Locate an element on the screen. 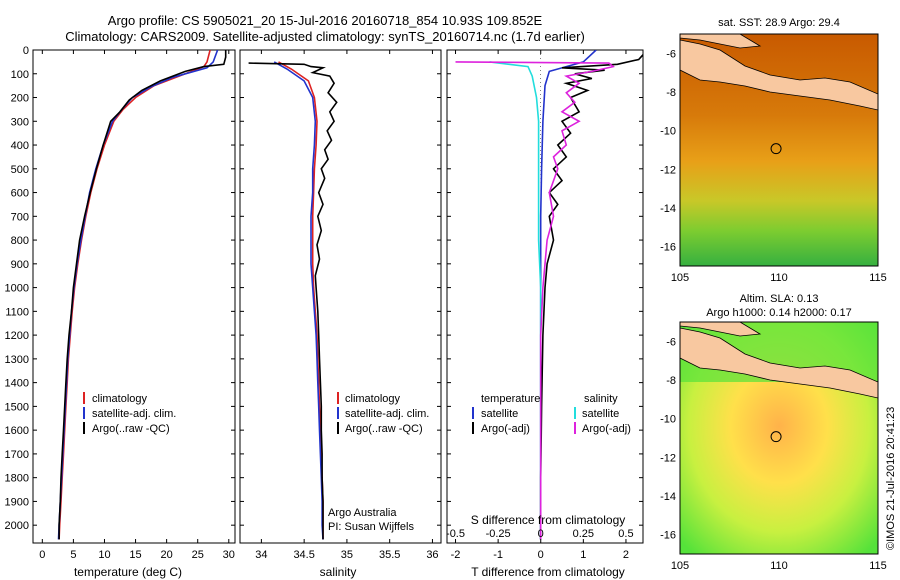 This screenshot has width=900, height=580. sst-map-frame is located at coordinates (779, 150).